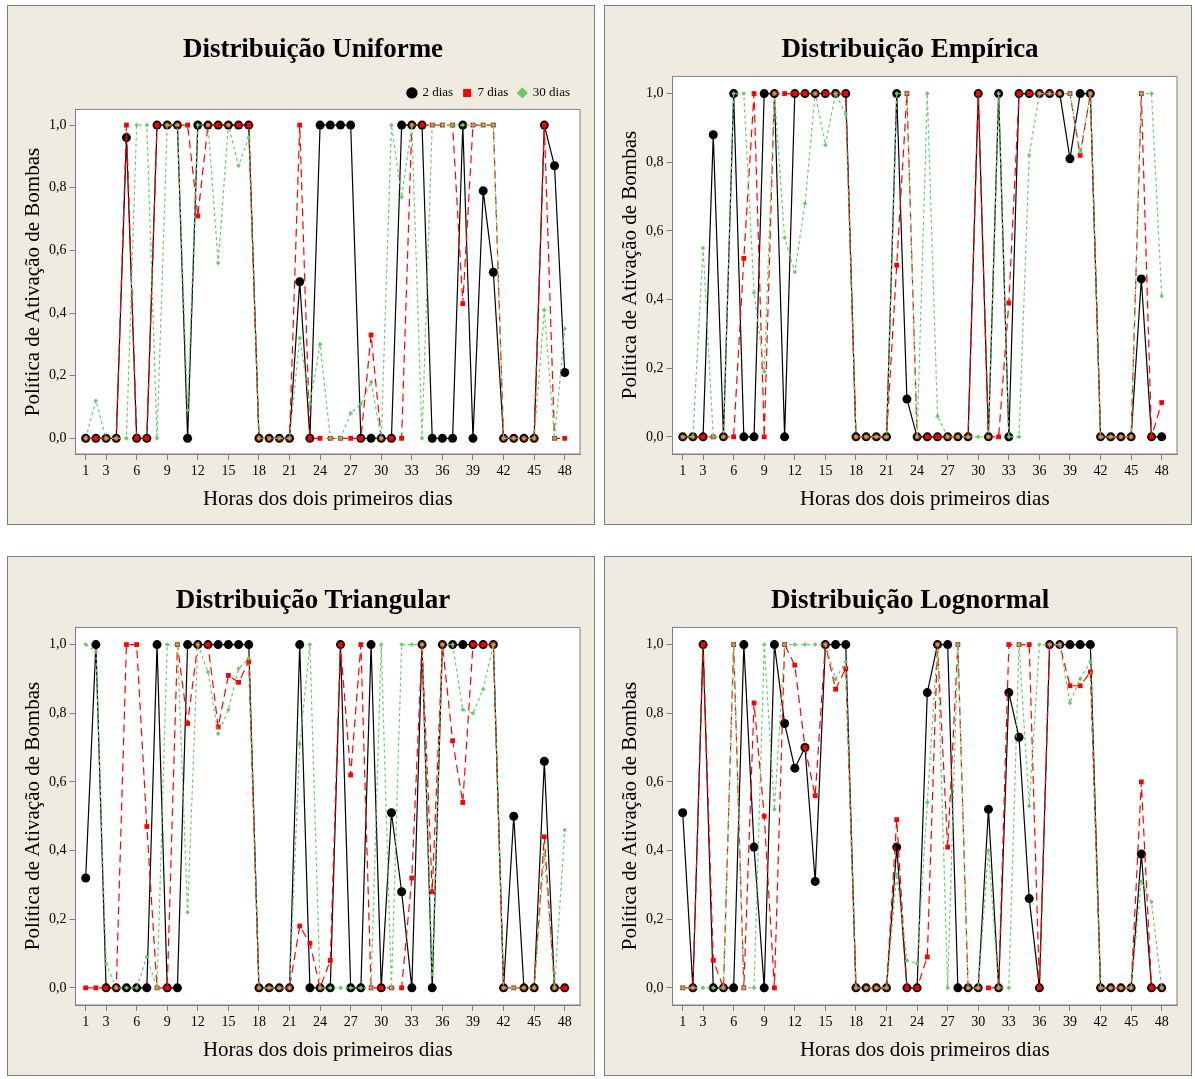  What do you see at coordinates (438, 92) in the screenshot?
I see `legend-label: 2 dias` at bounding box center [438, 92].